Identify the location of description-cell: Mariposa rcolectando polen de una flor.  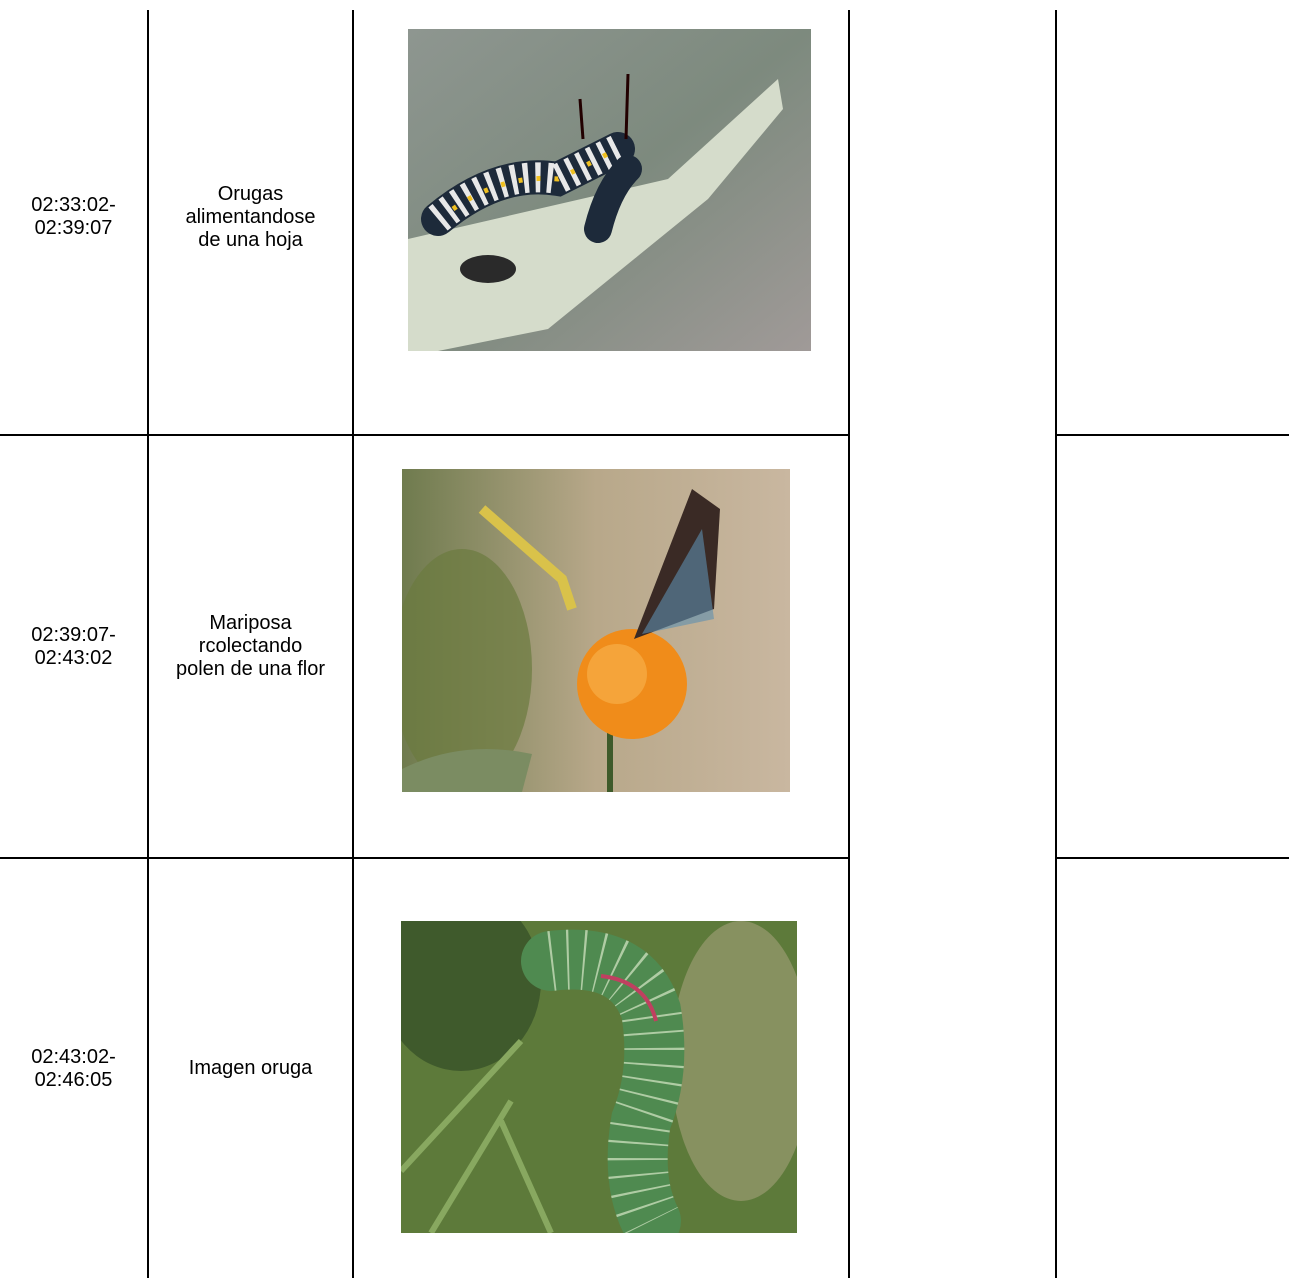
(250, 646).